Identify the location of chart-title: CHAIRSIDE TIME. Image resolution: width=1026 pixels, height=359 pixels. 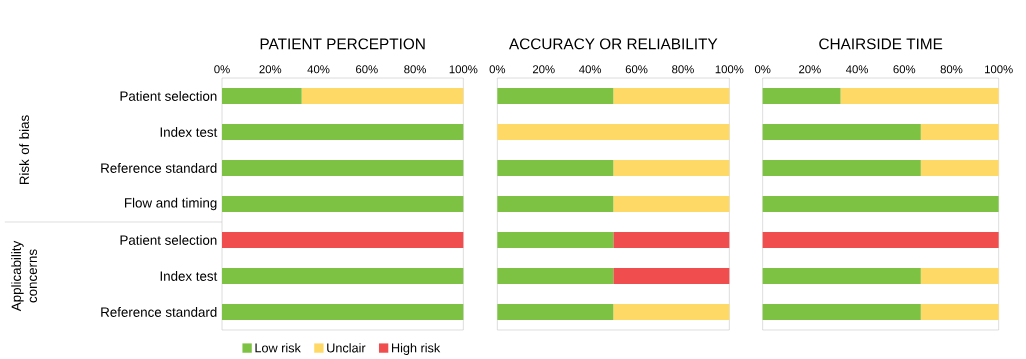
(881, 44).